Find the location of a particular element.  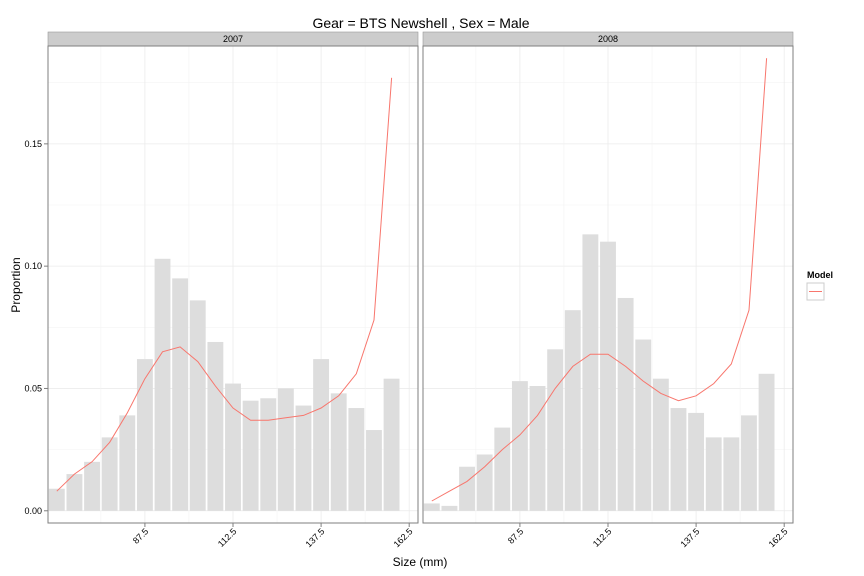

x-axis-title: Size (mm) is located at coordinates (420, 562).